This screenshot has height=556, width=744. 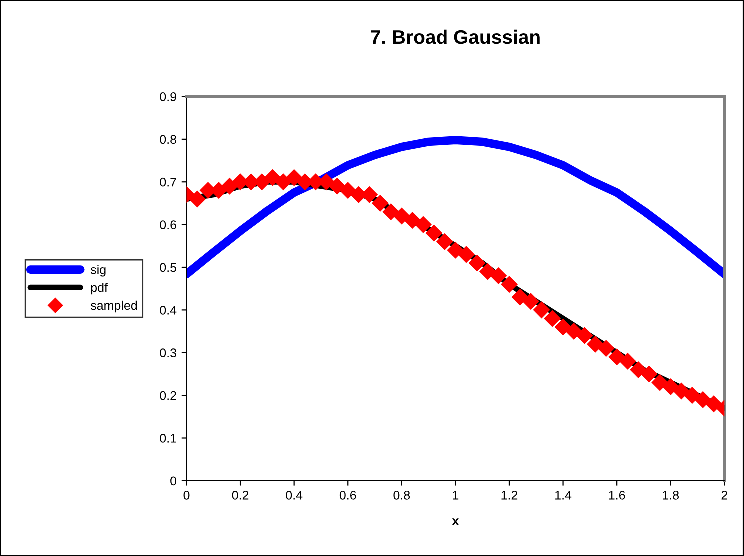 What do you see at coordinates (187, 495) in the screenshot?
I see `x-tick-label: 0` at bounding box center [187, 495].